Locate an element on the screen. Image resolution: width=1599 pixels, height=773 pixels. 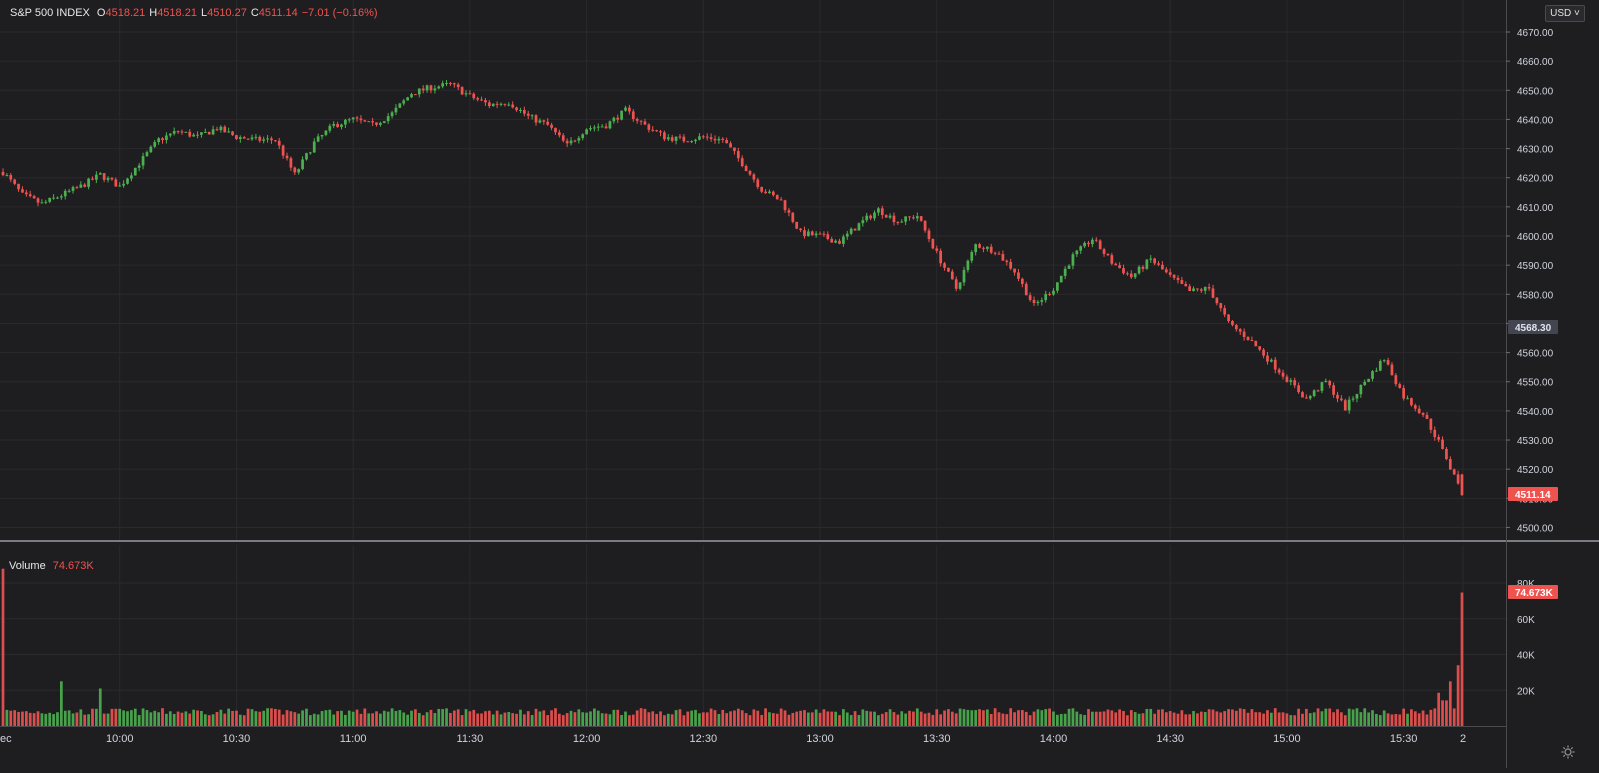
time-tick-label: 11:00 is located at coordinates (353, 739).